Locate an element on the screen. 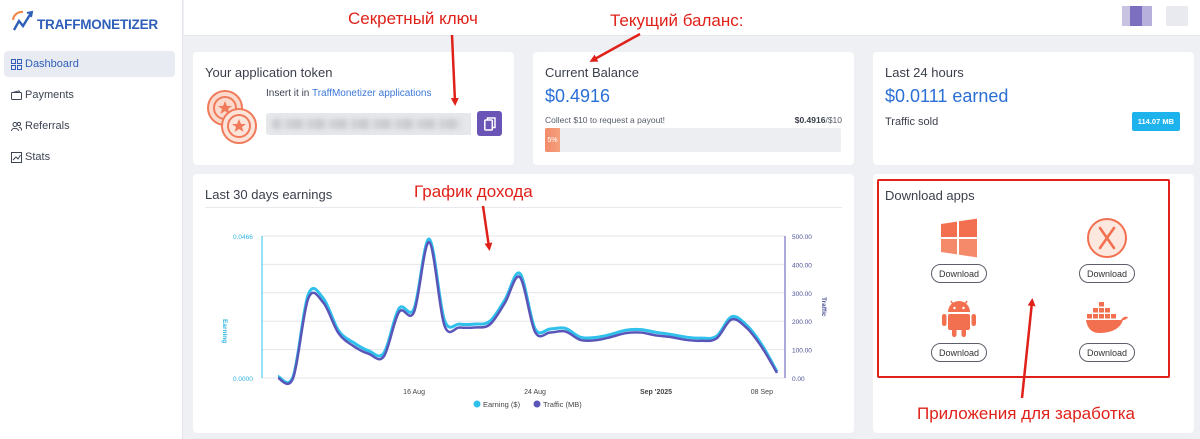 This screenshot has width=1200, height=439. right-tick-label: 100.00 is located at coordinates (802, 351).